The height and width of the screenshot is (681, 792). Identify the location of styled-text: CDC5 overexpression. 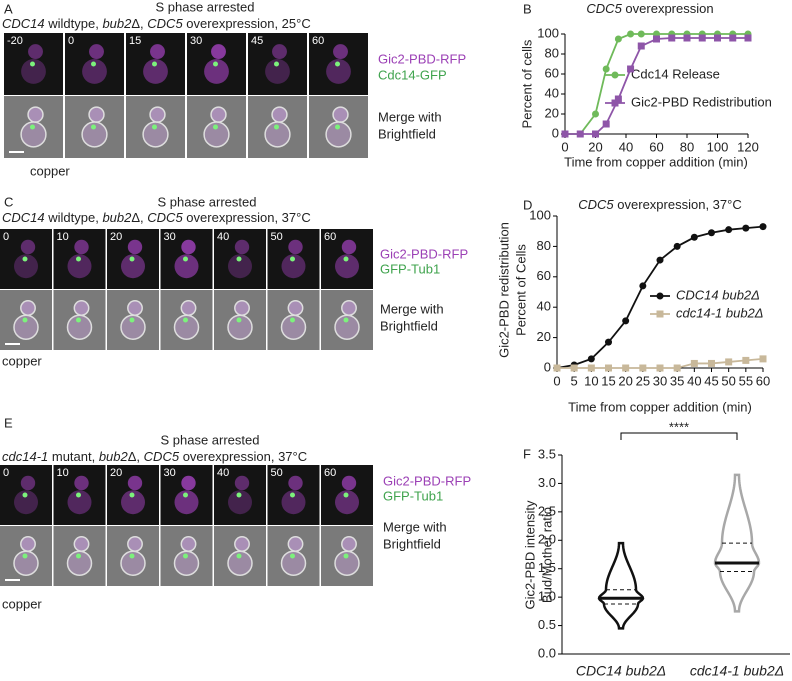
(649, 8).